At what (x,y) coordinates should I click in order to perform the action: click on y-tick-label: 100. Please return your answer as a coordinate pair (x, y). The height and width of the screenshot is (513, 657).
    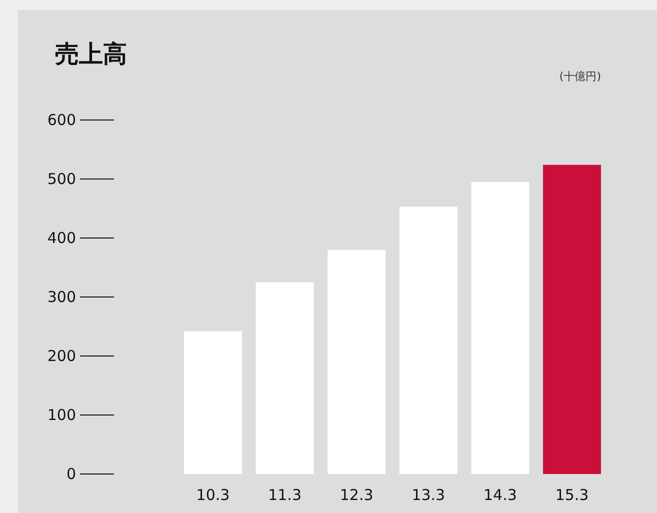
    Looking at the image, I should click on (61, 415).